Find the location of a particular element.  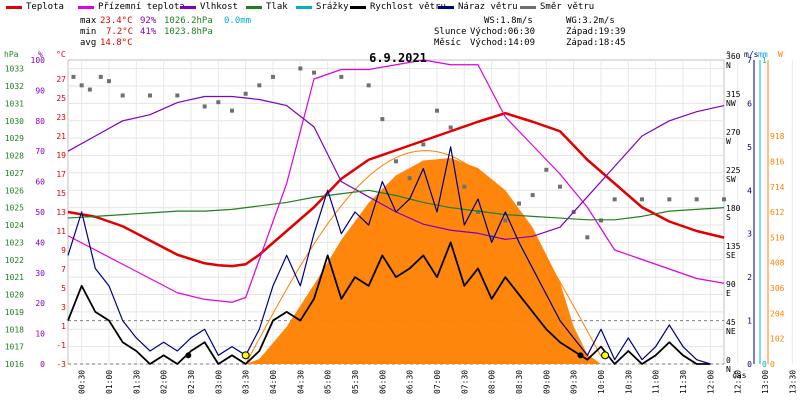

hpa-tick-11: 1027 is located at coordinates (14, 173).